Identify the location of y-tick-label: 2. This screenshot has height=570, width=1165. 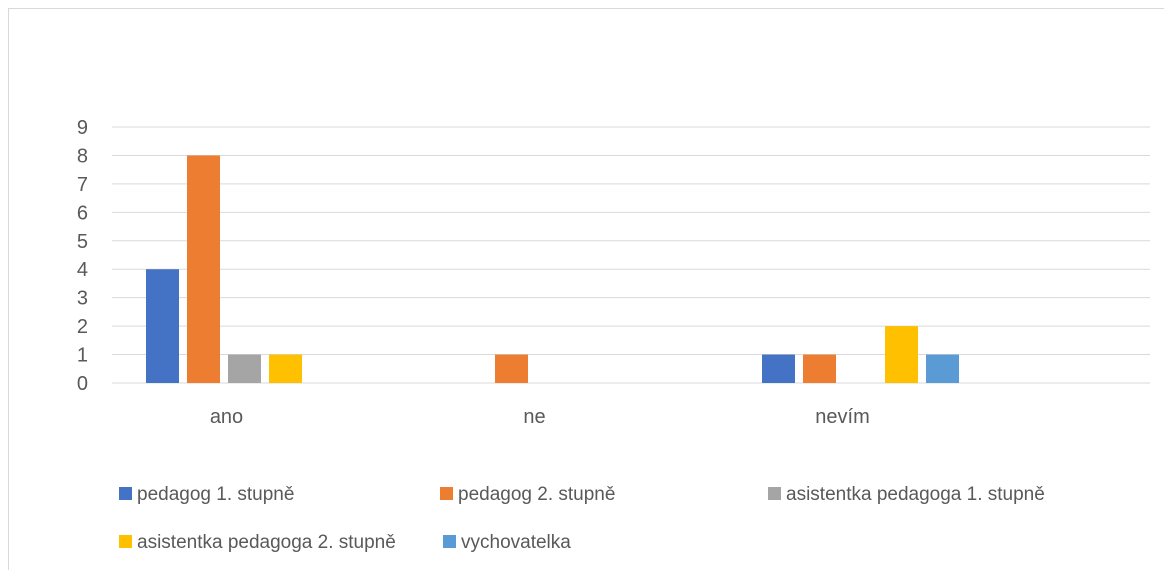
(82, 327).